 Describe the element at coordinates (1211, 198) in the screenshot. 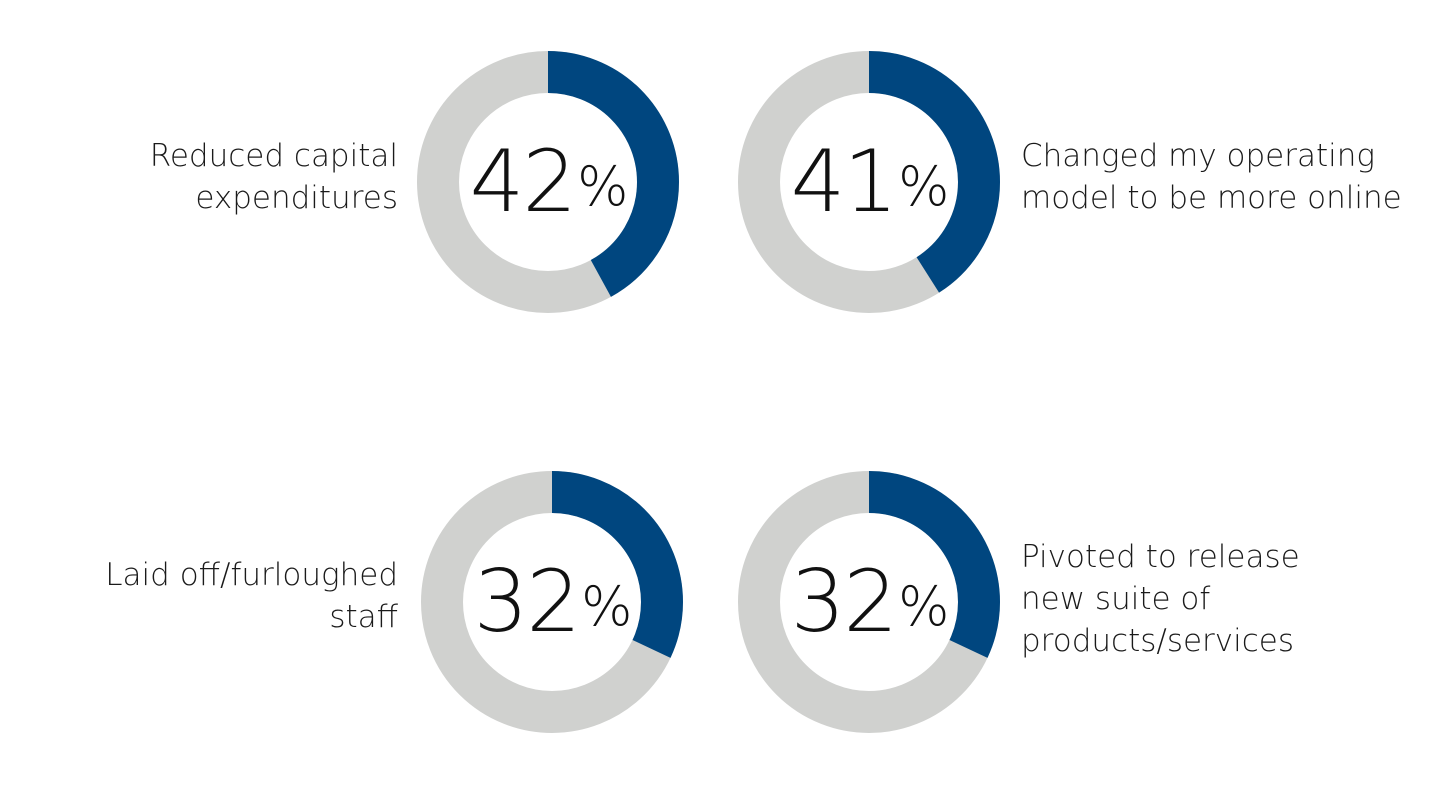

I see `label-line: model to be more online` at that location.